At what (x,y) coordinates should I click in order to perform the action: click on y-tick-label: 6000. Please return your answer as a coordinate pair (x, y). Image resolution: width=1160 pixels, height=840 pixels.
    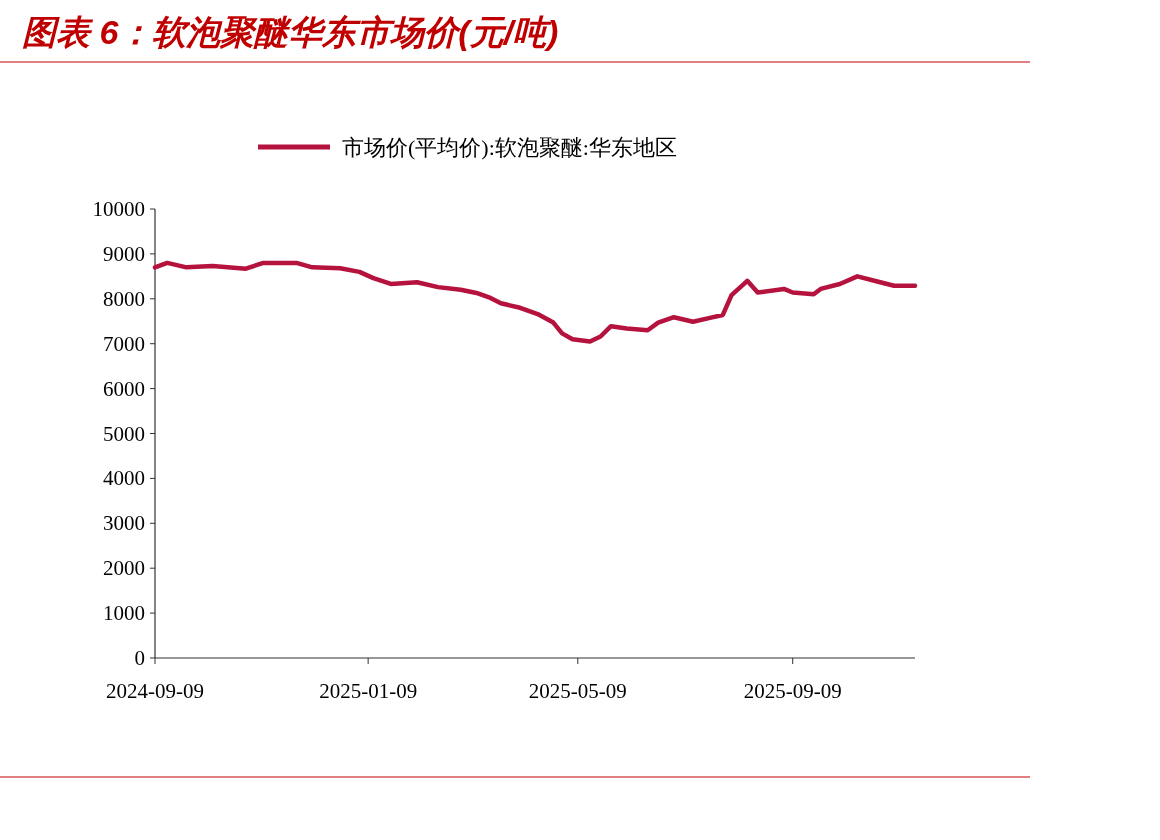
    Looking at the image, I should click on (124, 388).